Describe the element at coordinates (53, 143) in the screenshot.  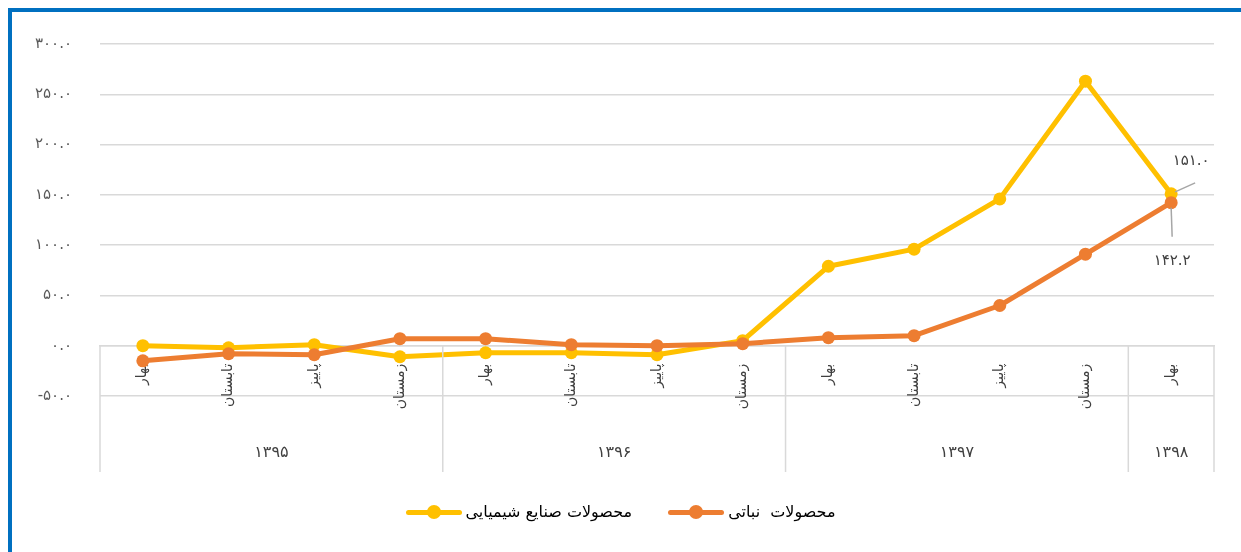
I see `y-tick-label: ۲۰۰.۰` at that location.